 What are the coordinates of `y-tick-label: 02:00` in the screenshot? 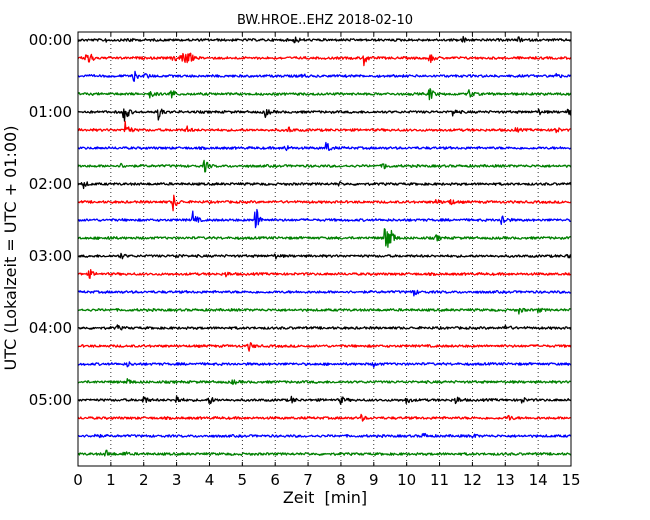 It's located at (50, 184).